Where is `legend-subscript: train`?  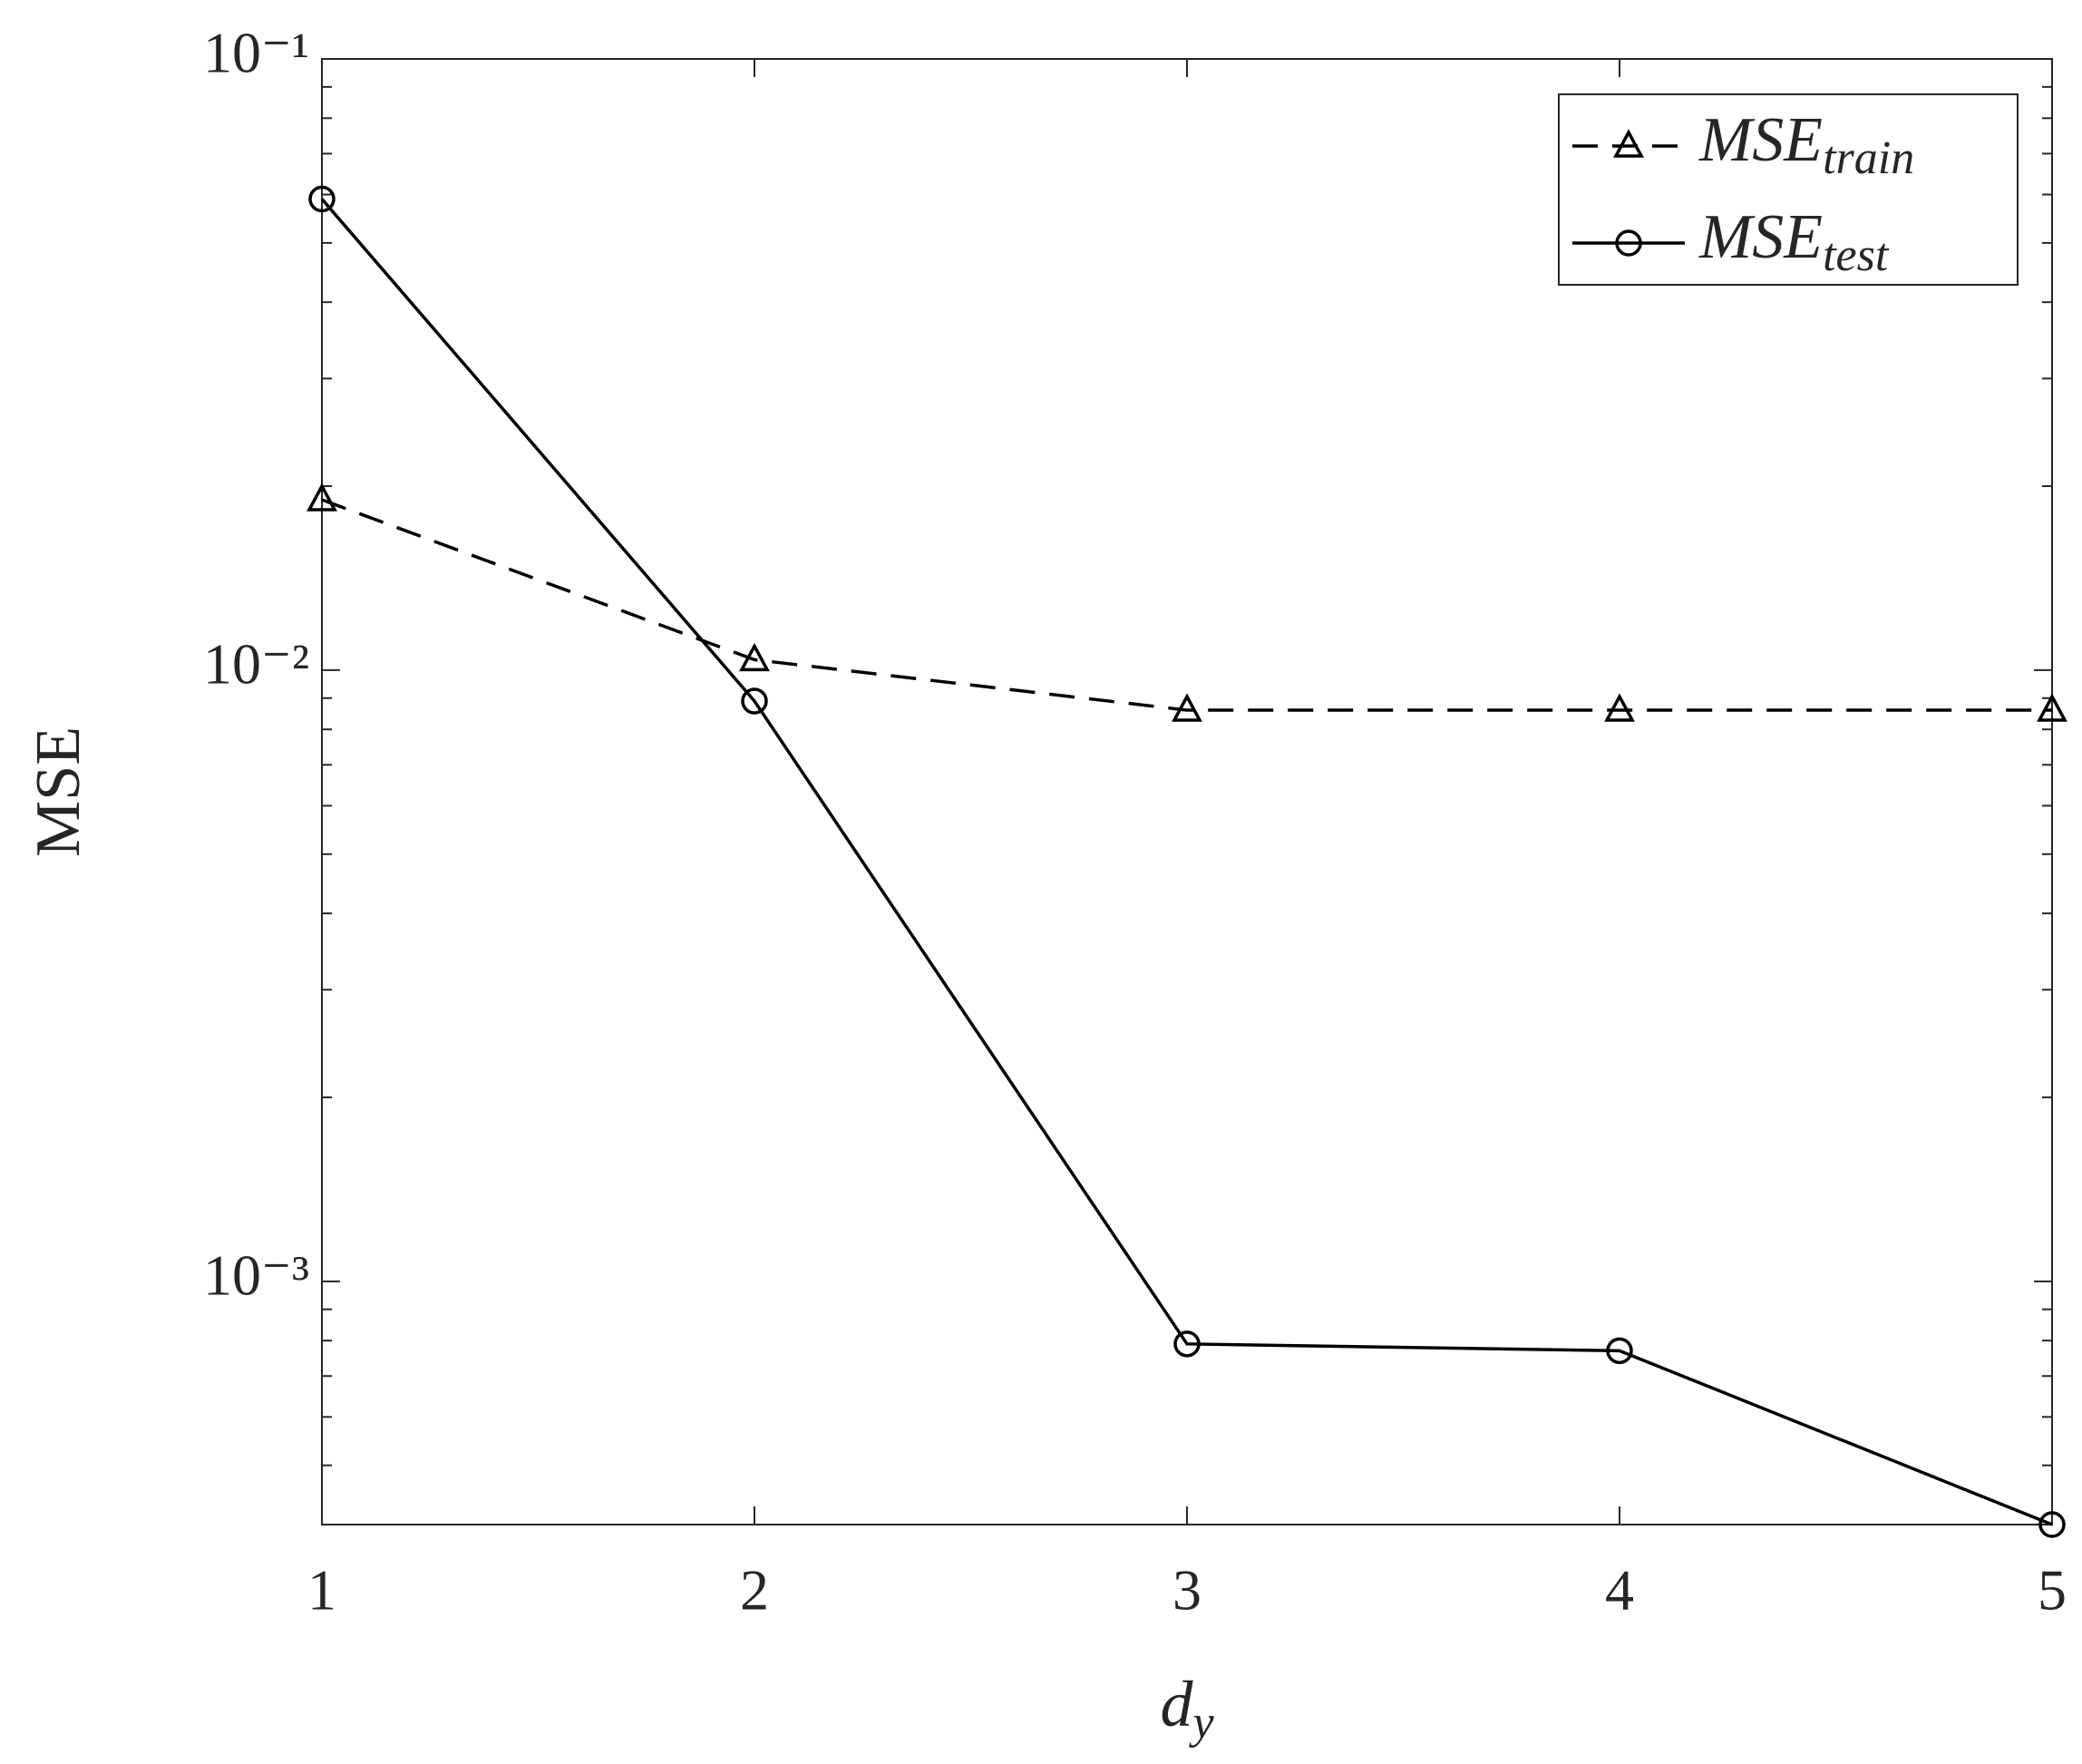
legend-subscript: train is located at coordinates (1869, 158).